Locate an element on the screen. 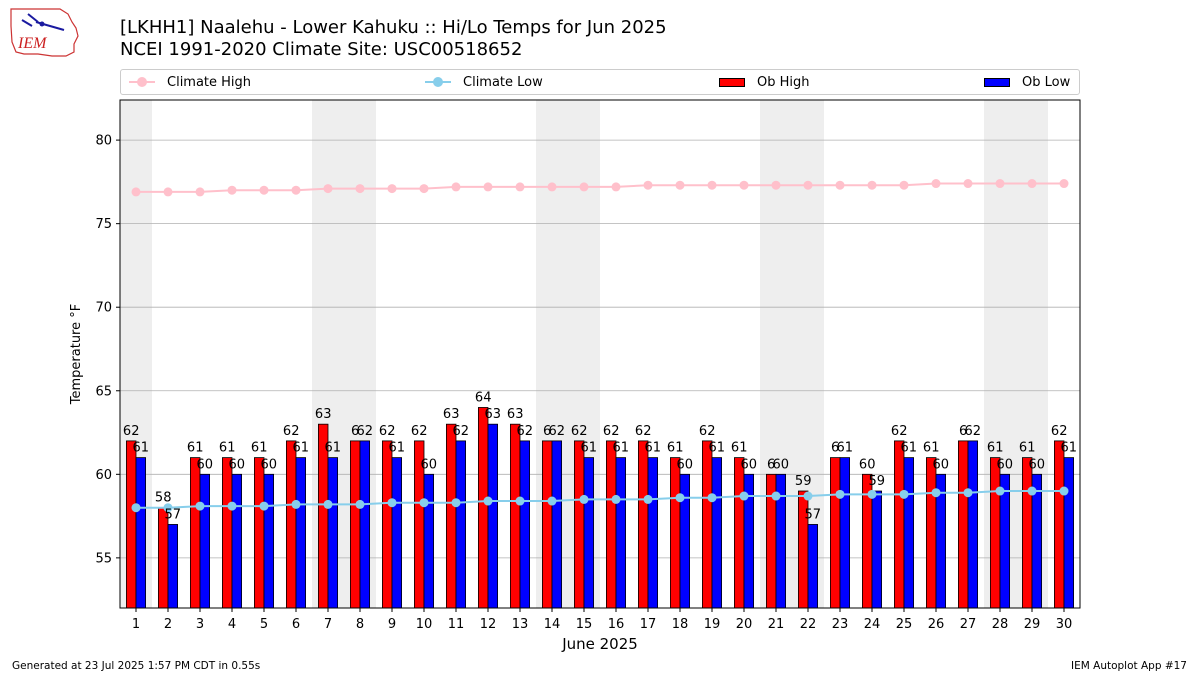 The width and height of the screenshot is (1200, 675). y-tick-label-55: 55 is located at coordinates (103, 558).